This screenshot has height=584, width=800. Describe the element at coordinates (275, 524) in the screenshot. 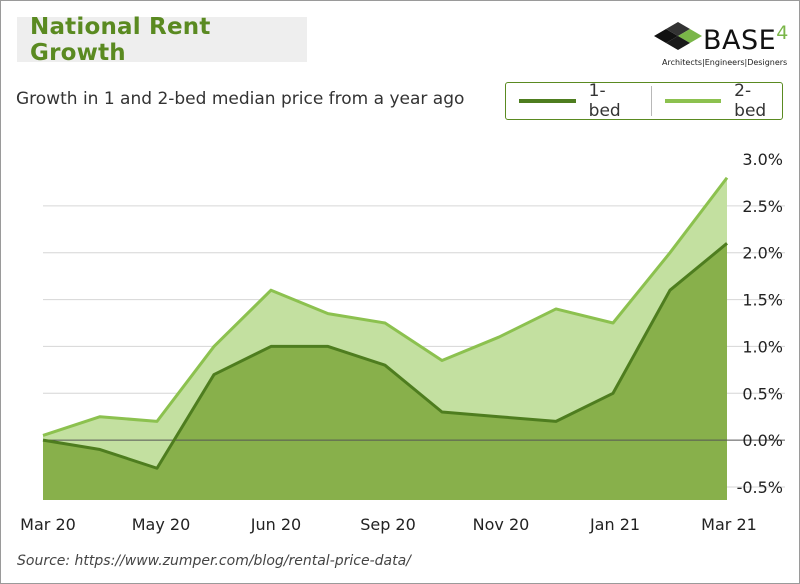

I see `x-tick-label: Jun 20` at that location.